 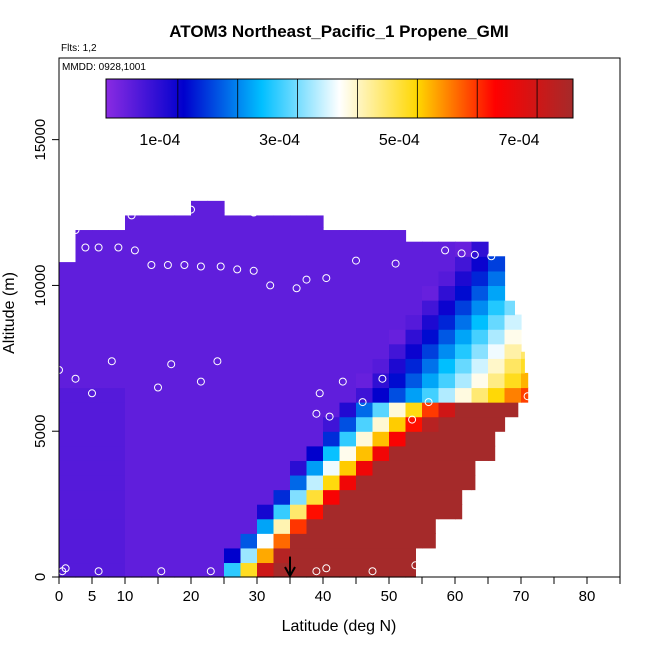 What do you see at coordinates (257, 596) in the screenshot?
I see `x-tick-label: 30` at bounding box center [257, 596].